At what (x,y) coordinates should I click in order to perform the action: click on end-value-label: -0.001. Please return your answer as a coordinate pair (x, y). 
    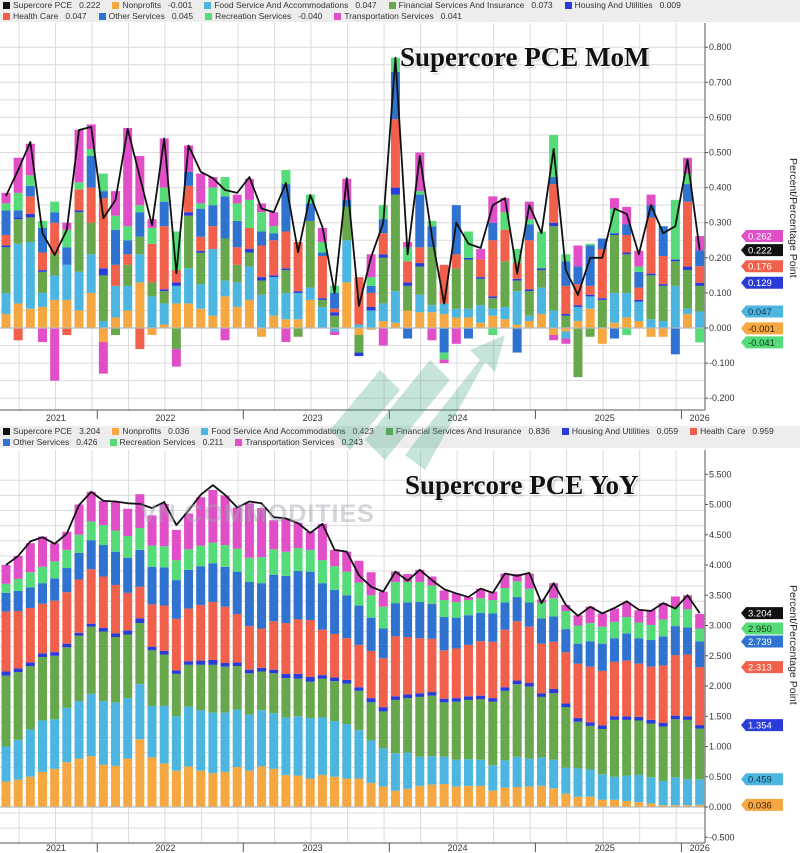
    Looking at the image, I should click on (762, 328).